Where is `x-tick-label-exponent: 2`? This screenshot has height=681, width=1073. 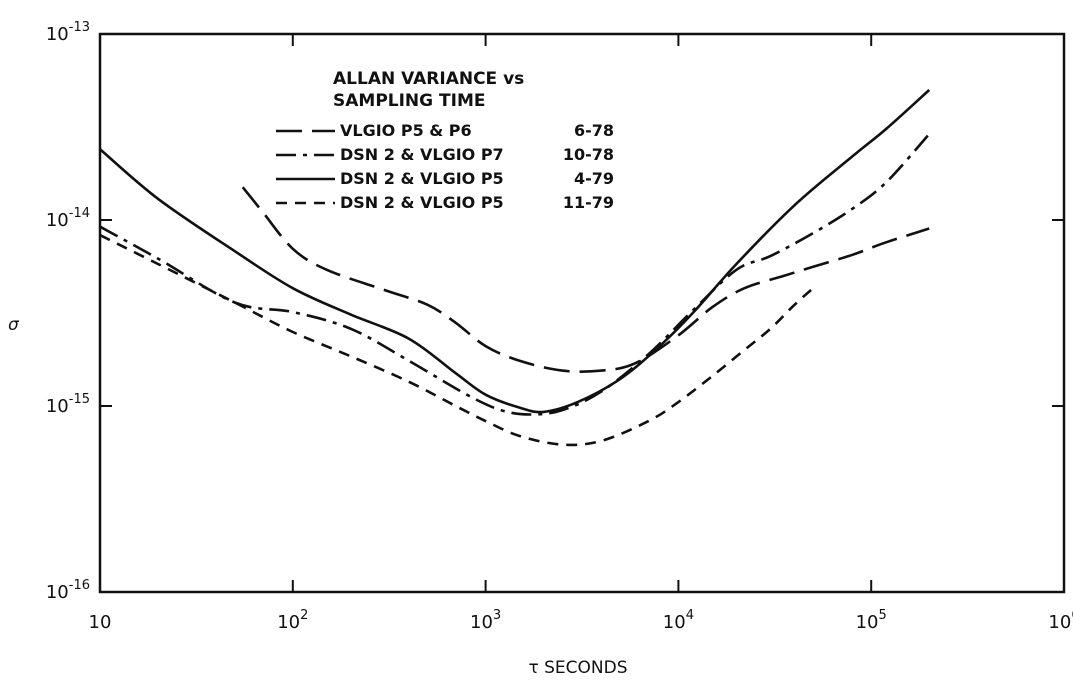
x-tick-label-exponent: 2 is located at coordinates (304, 615).